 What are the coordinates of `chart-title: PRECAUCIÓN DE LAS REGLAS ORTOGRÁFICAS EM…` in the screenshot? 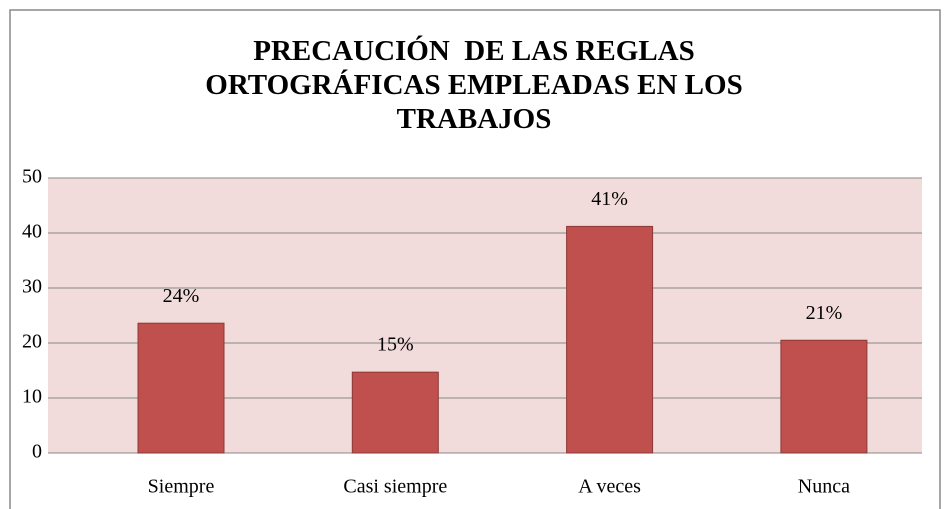 It's located at (477, 85).